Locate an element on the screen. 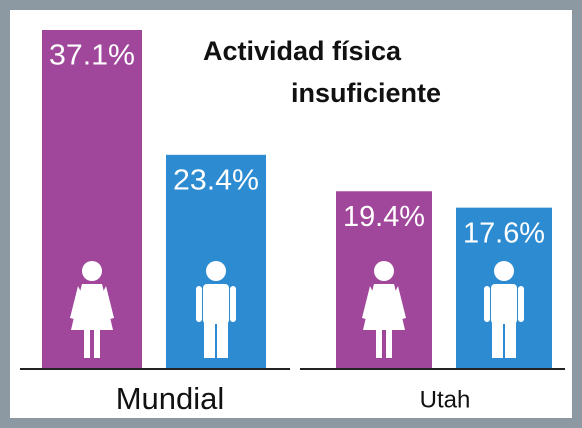  chart-title: insuficiente is located at coordinates (366, 93).